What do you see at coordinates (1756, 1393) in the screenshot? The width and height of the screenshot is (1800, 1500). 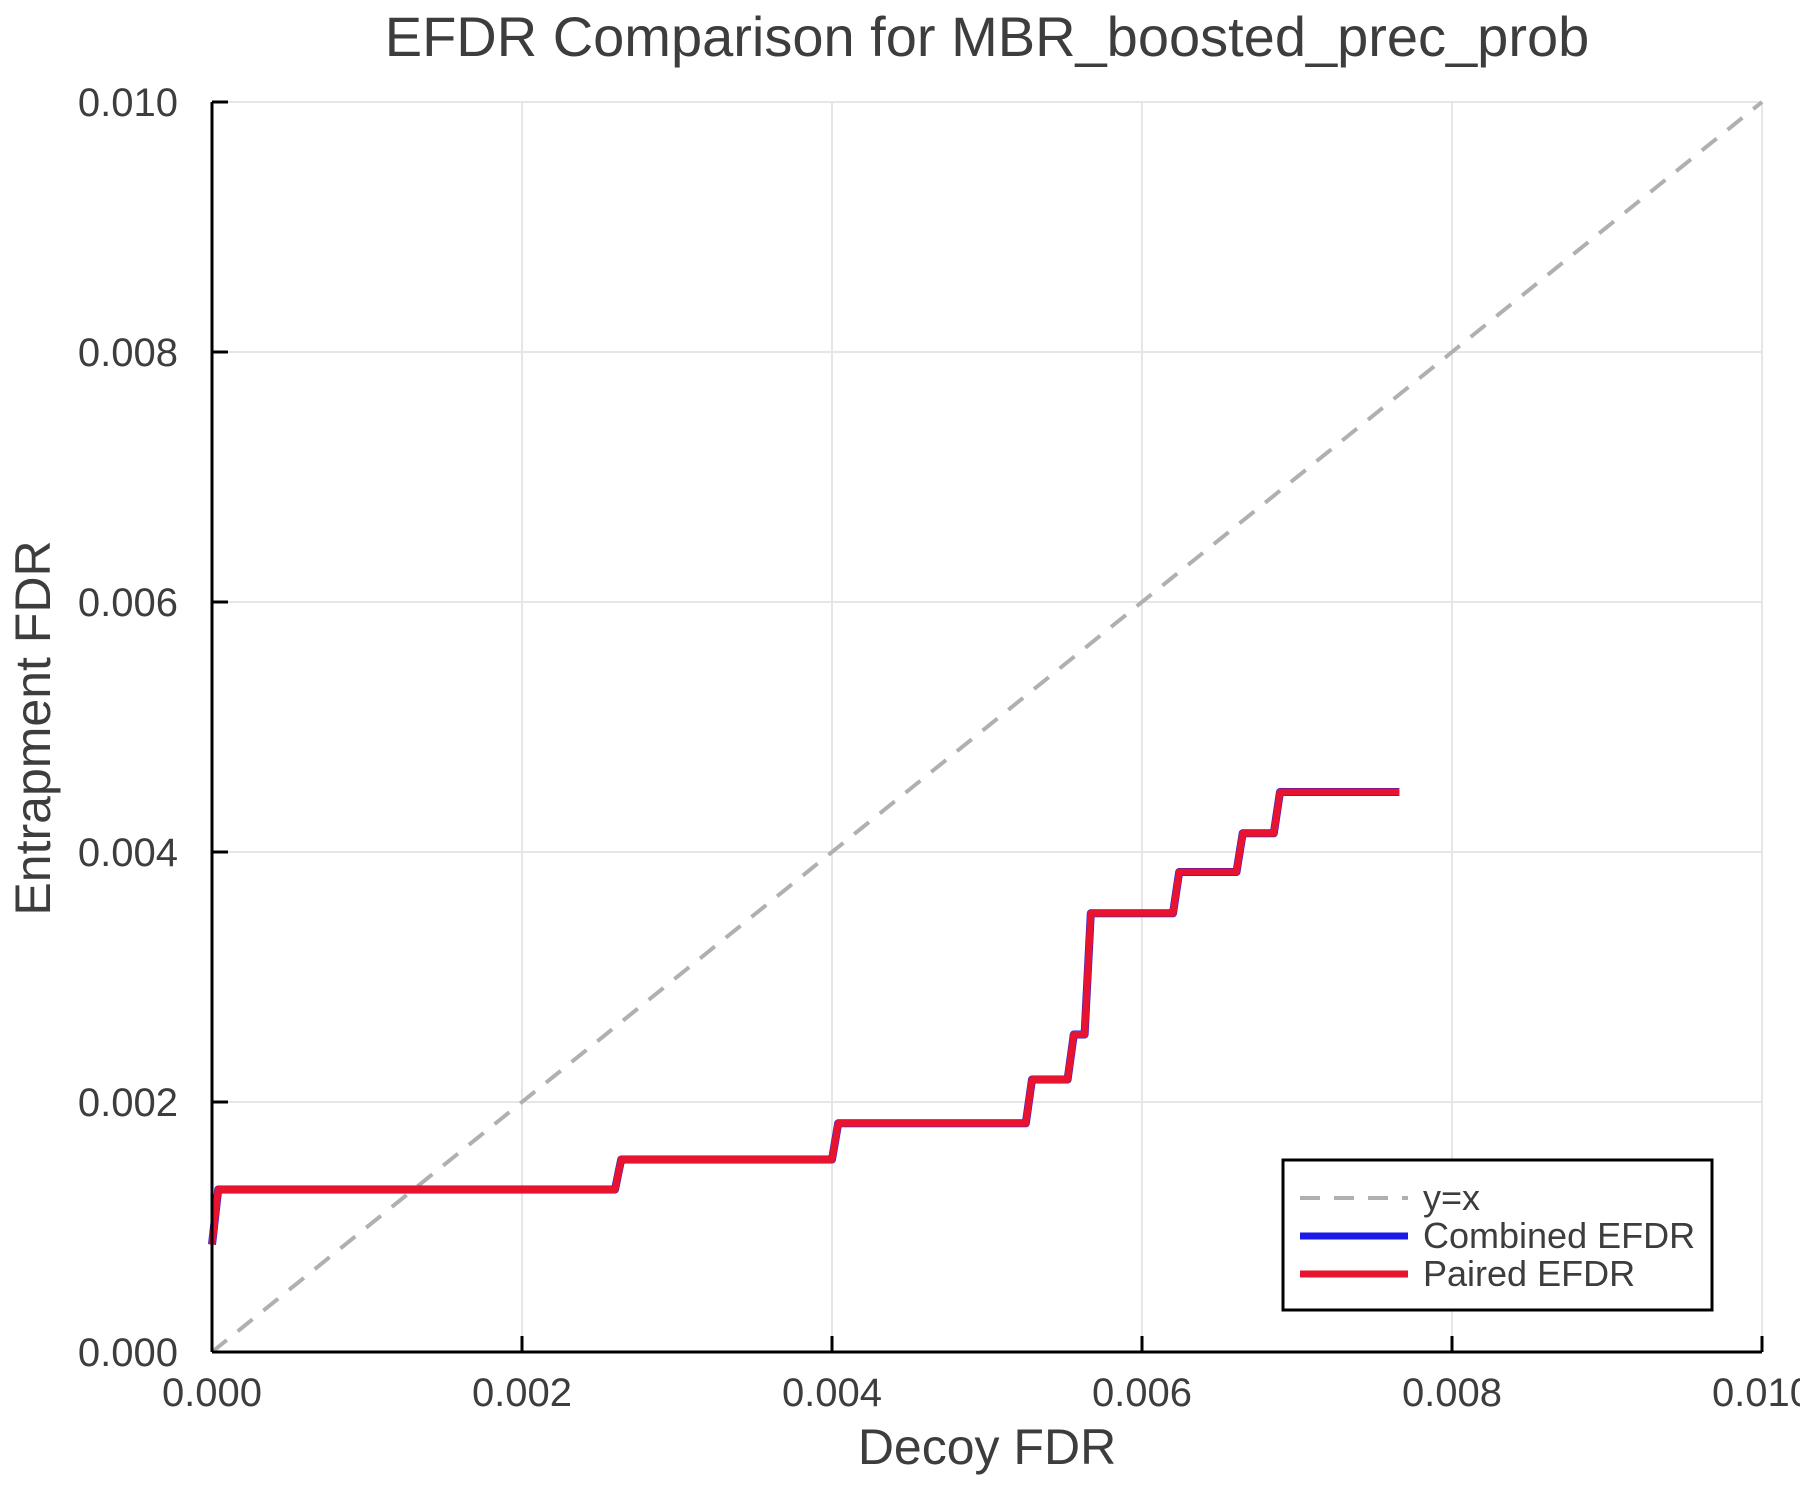 I see `x-tick-label: 0.010` at bounding box center [1756, 1393].